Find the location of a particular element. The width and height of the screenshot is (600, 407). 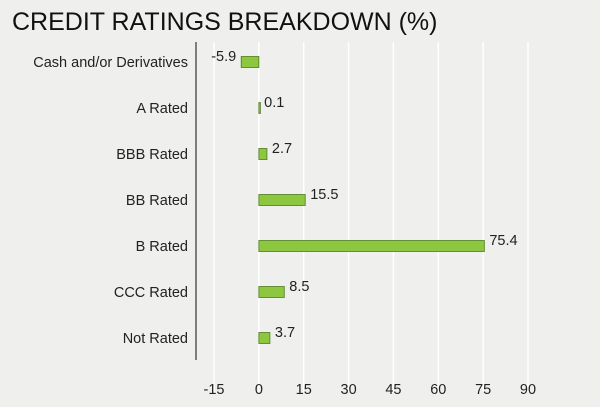

x-tick-label-3: 30 is located at coordinates (349, 390).